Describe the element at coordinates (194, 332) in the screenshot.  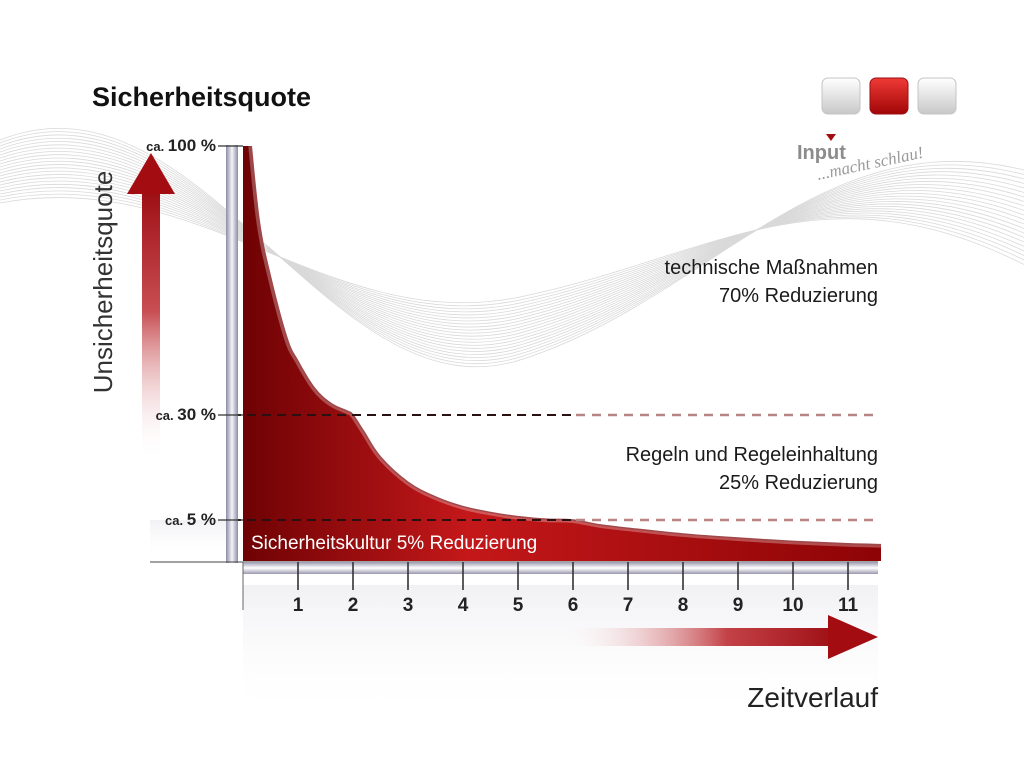
I see `y-ticks: ca. 100 % ca. 30 % ca. 5 %` at that location.